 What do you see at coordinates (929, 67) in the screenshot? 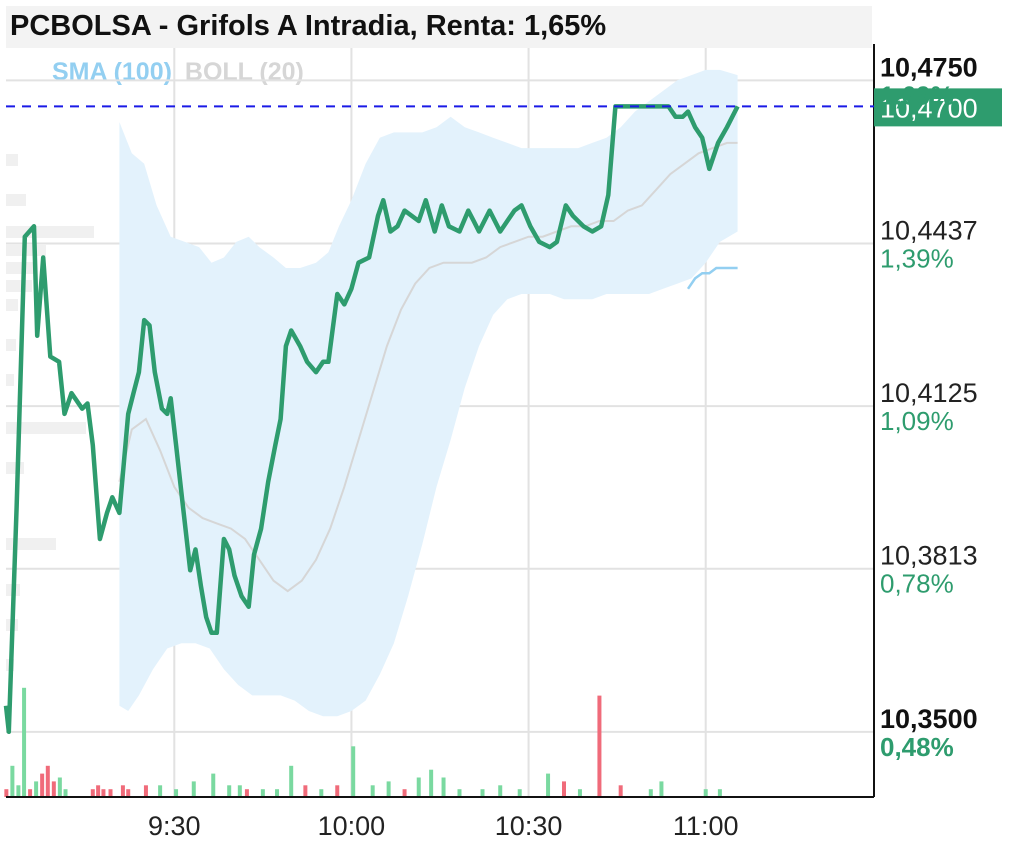
I see `y-tick-label-0: 10,4750` at bounding box center [929, 67].